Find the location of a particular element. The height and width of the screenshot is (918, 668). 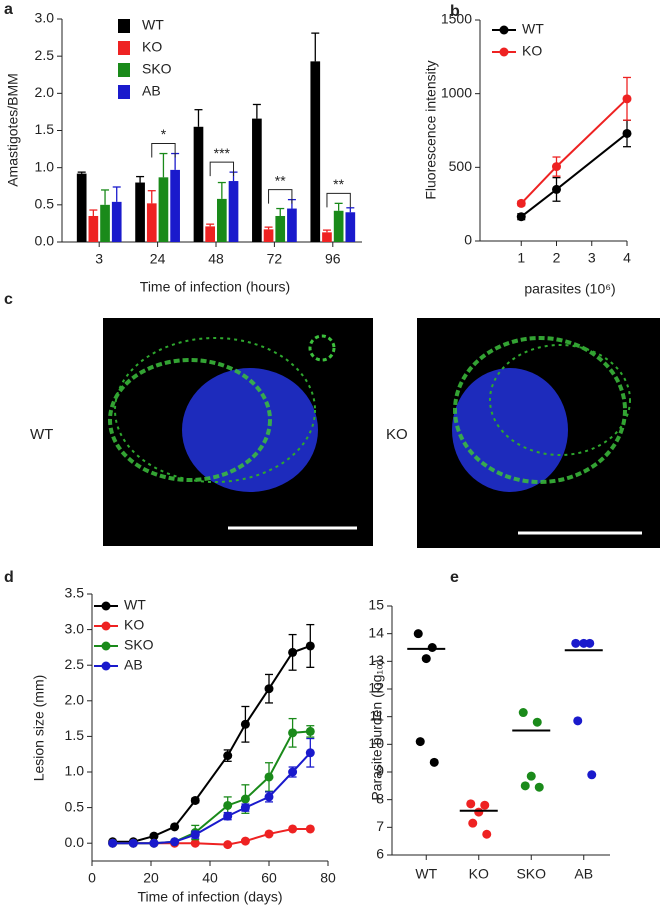

y-tick-label: 11 is located at coordinates (376, 715).